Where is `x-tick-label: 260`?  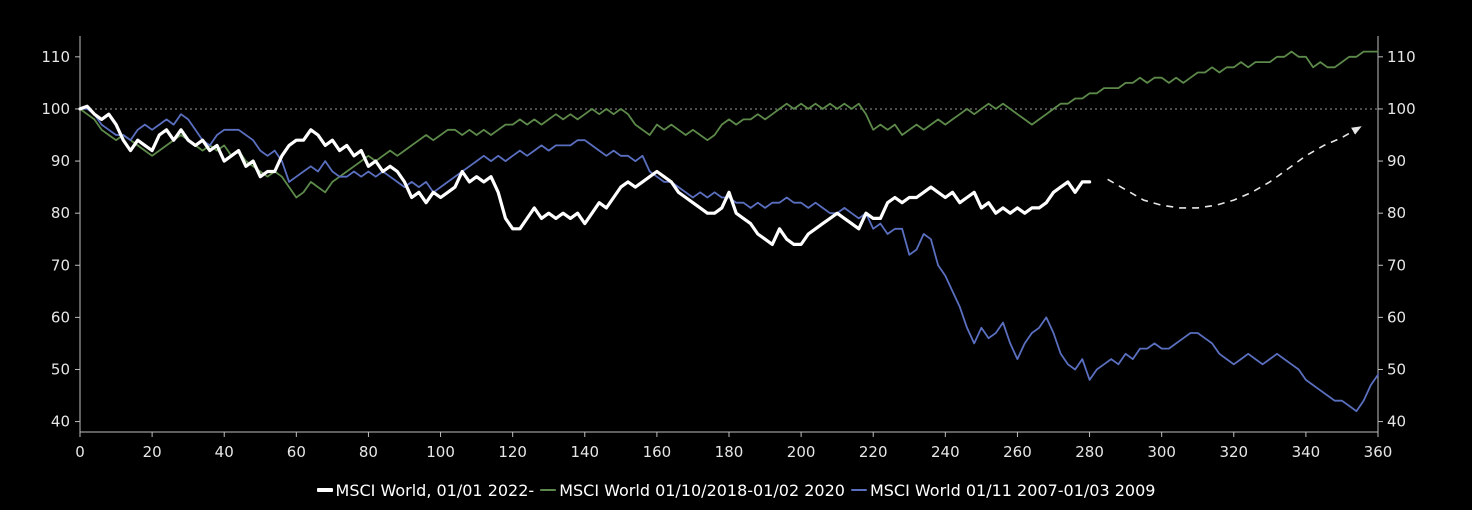
x-tick-label: 260 is located at coordinates (1017, 452).